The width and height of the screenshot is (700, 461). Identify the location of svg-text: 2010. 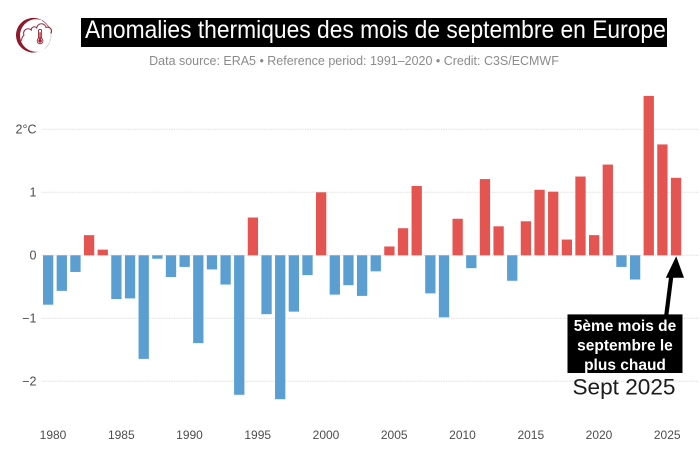
(462, 435).